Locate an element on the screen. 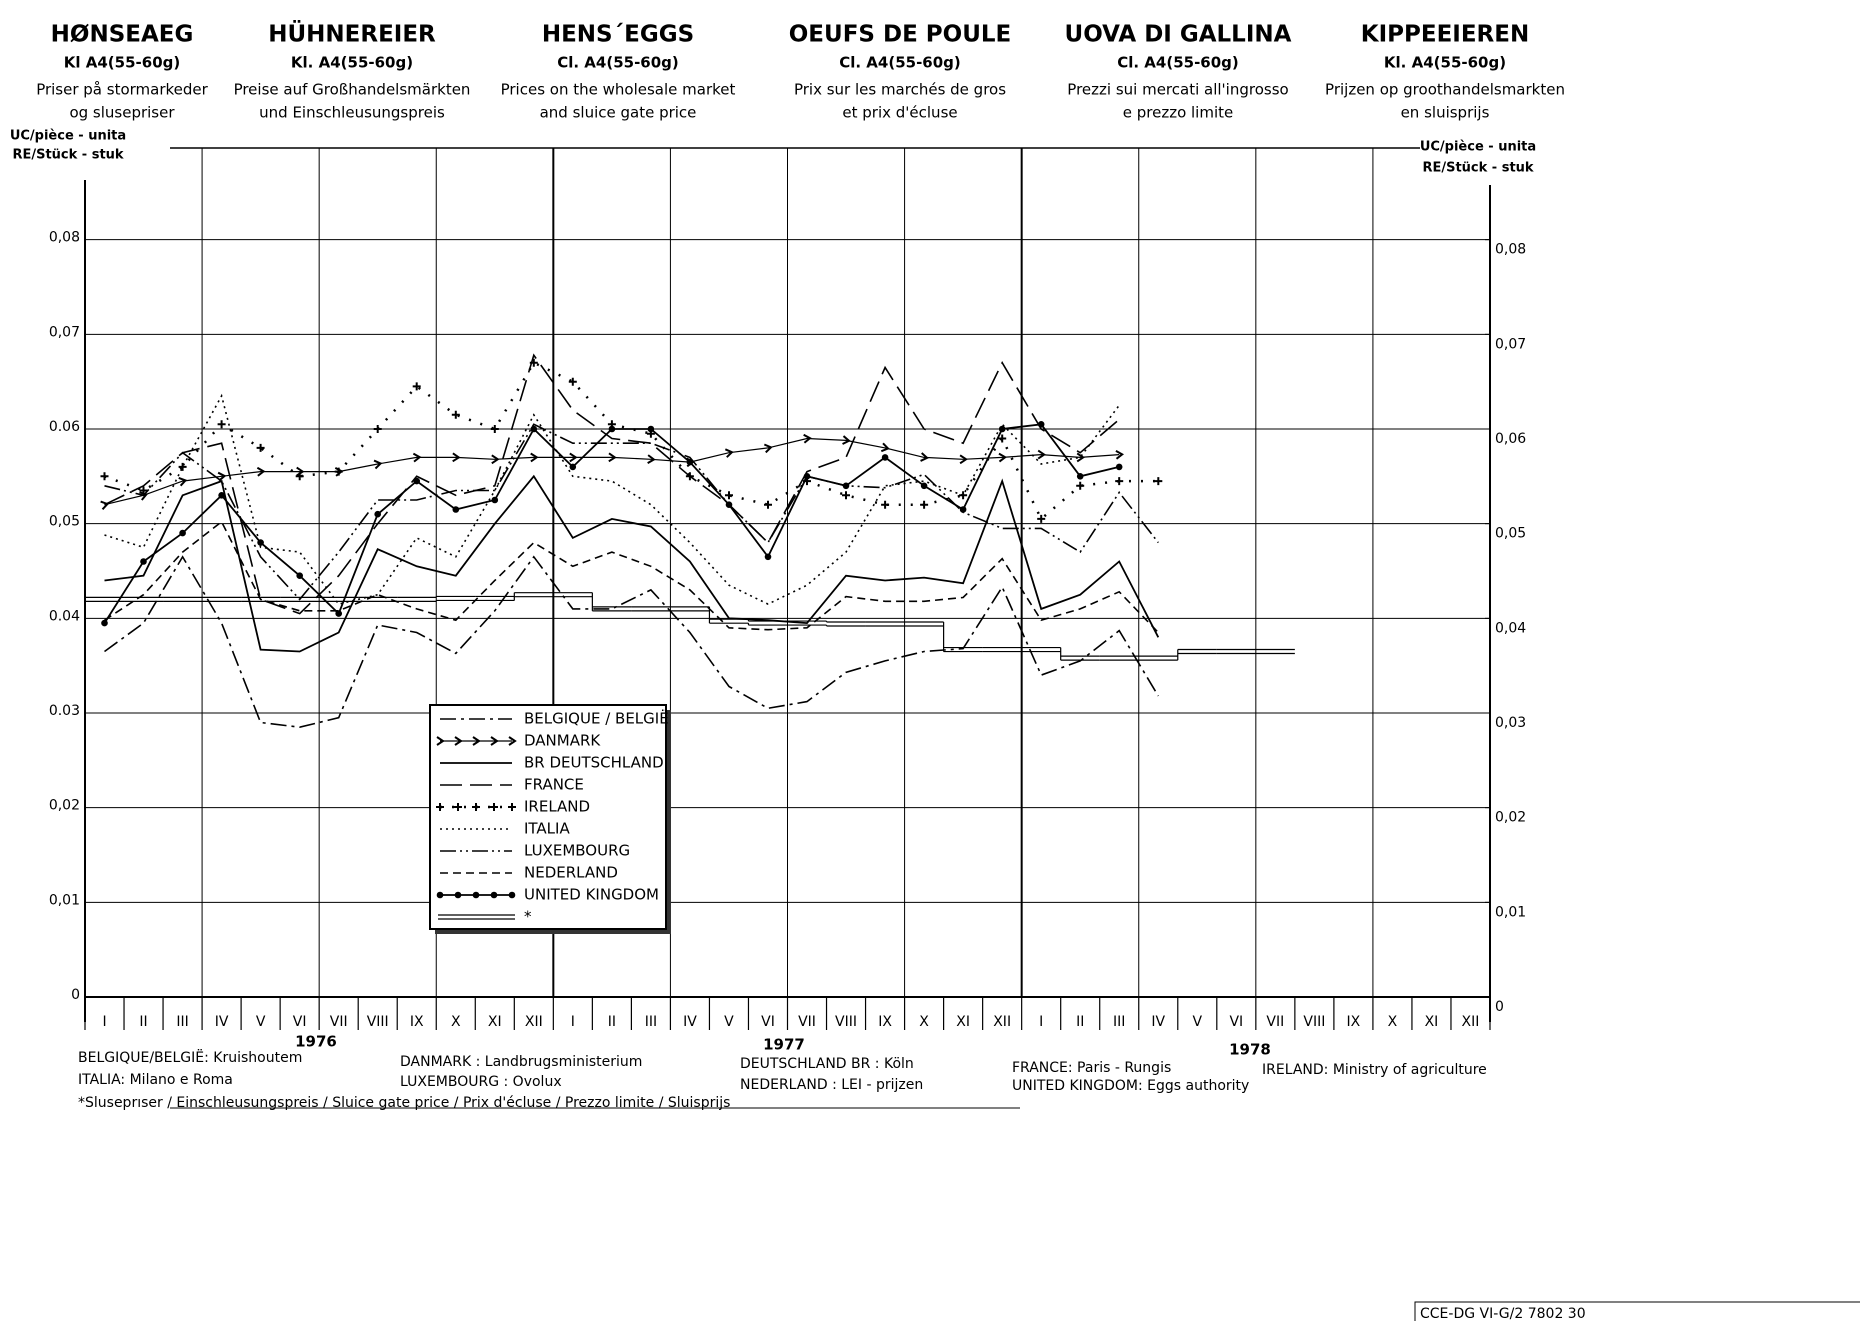 This screenshot has height=1321, width=1860. y-tick-label: 0 is located at coordinates (75, 995).